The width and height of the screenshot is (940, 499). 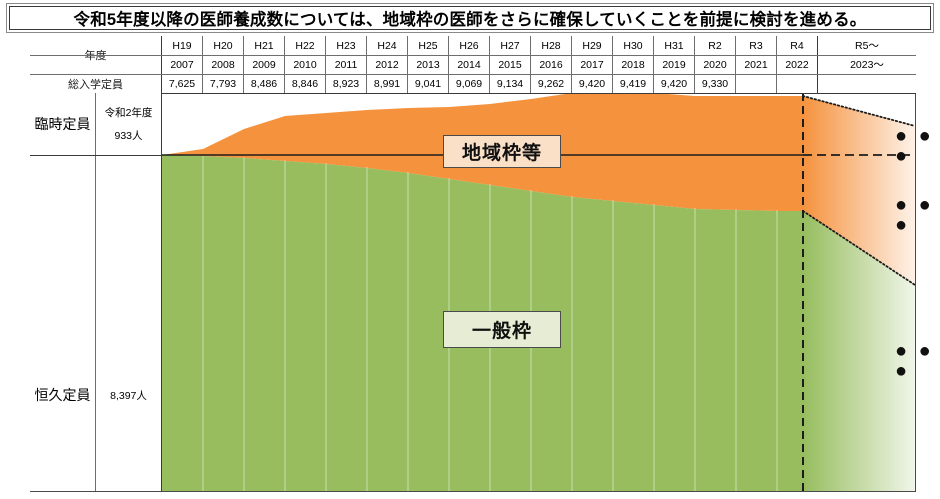 I want to click on table-cell-total: 8,846, so click(x=305, y=83).